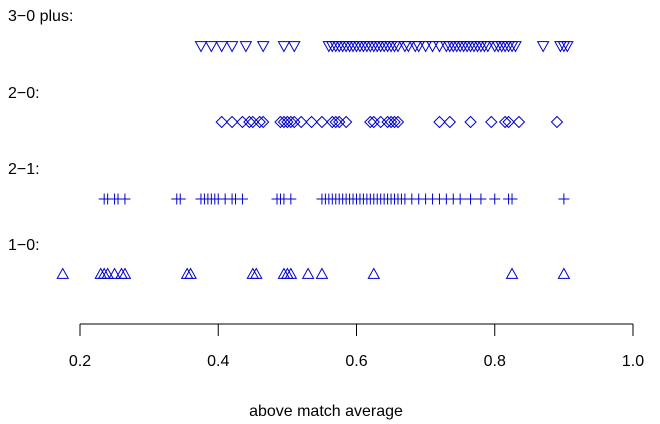 The image size is (660, 424). What do you see at coordinates (495, 361) in the screenshot?
I see `x-tick-label: 0.8` at bounding box center [495, 361].